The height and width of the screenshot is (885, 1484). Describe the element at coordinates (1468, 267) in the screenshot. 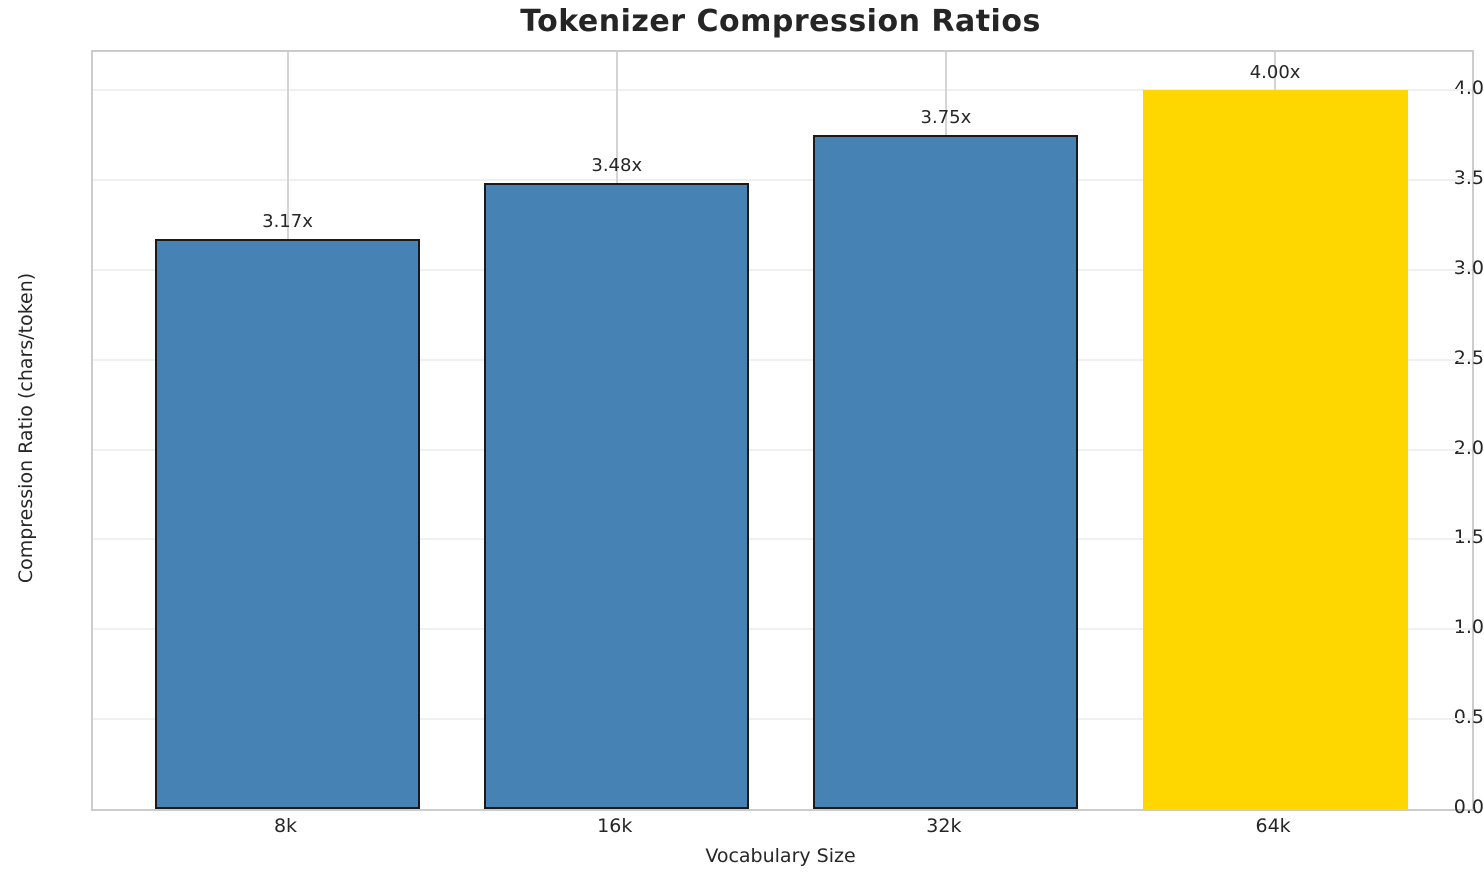

I see `y-tick-label: 3.0` at that location.